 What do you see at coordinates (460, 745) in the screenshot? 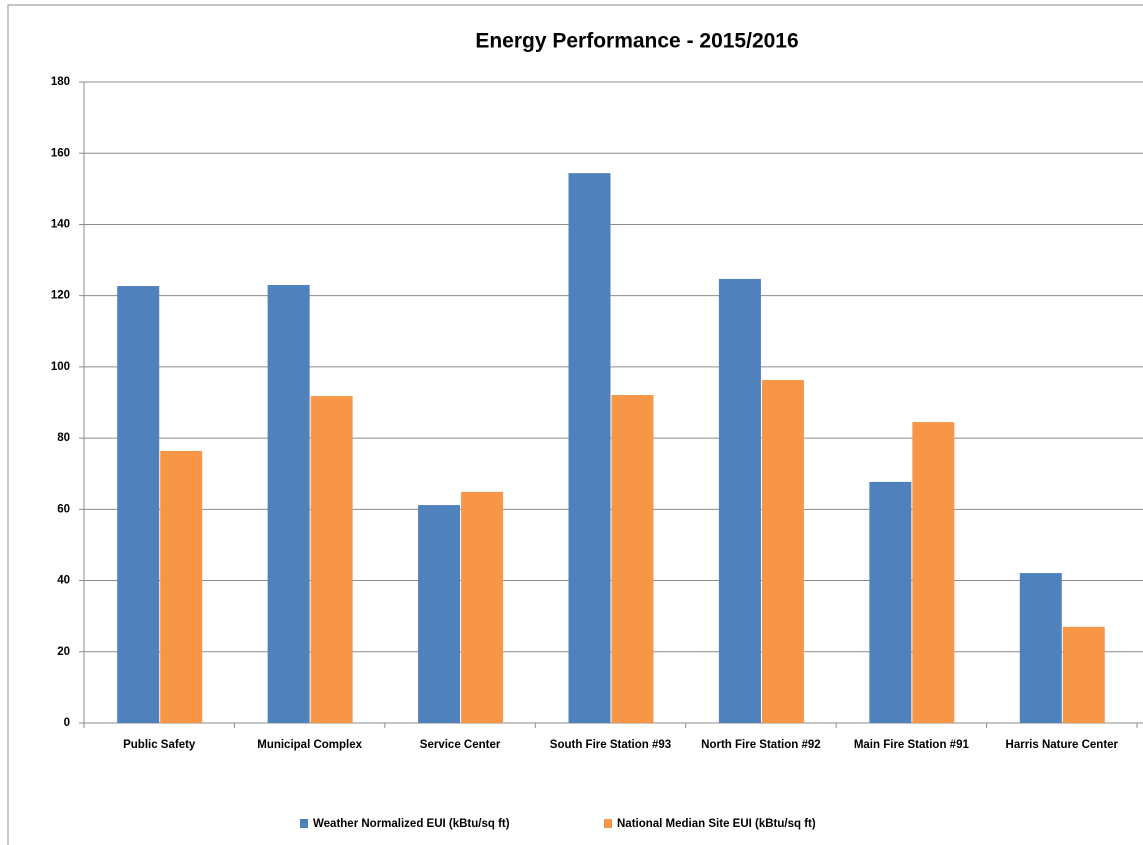
I see `x-tick-label: Service Center` at bounding box center [460, 745].